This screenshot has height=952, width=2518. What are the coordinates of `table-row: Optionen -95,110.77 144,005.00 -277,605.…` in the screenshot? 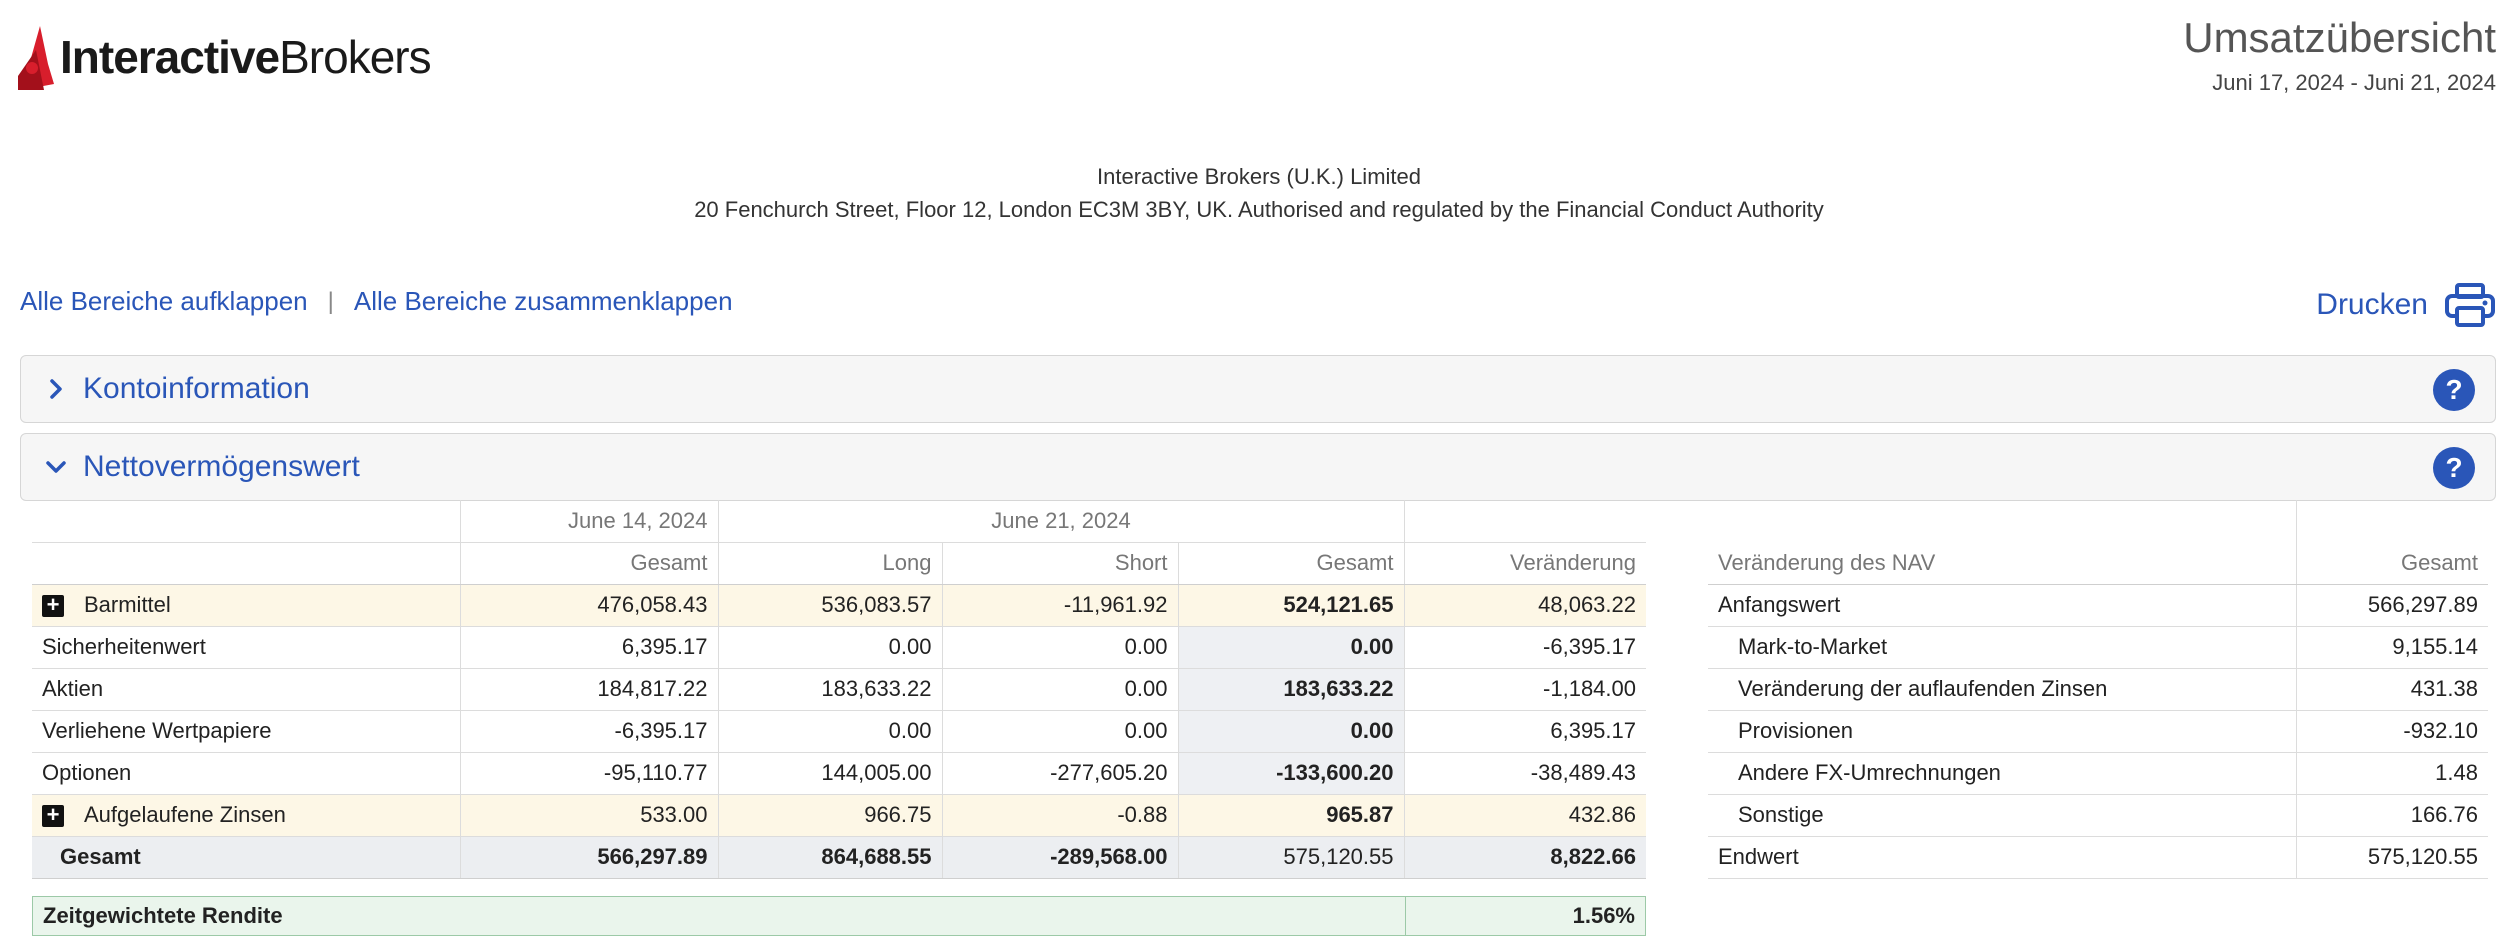 It's located at (839, 773).